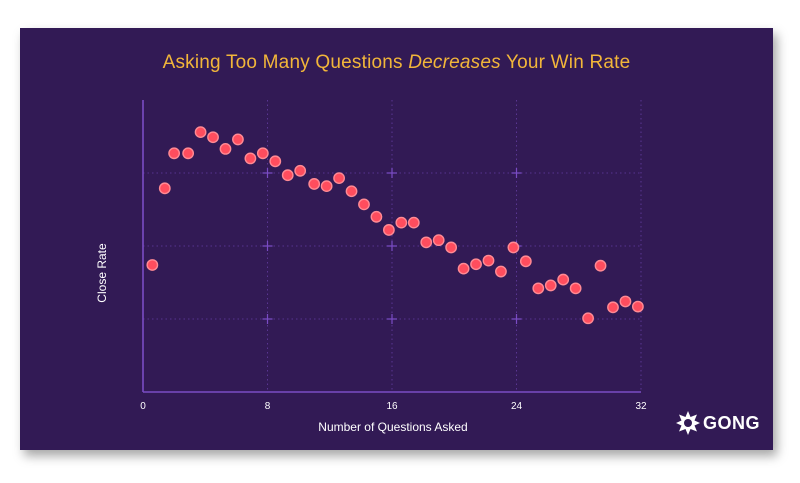 This screenshot has height=483, width=800. I want to click on title-part-3: Your Win Rate, so click(565, 62).